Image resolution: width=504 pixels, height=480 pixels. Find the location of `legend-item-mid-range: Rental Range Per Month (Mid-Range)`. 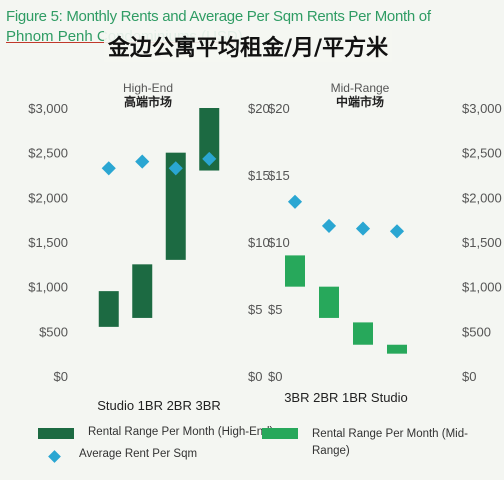

legend-item-mid-range: Rental Range Per Month (Mid-Range) is located at coordinates (380, 443).